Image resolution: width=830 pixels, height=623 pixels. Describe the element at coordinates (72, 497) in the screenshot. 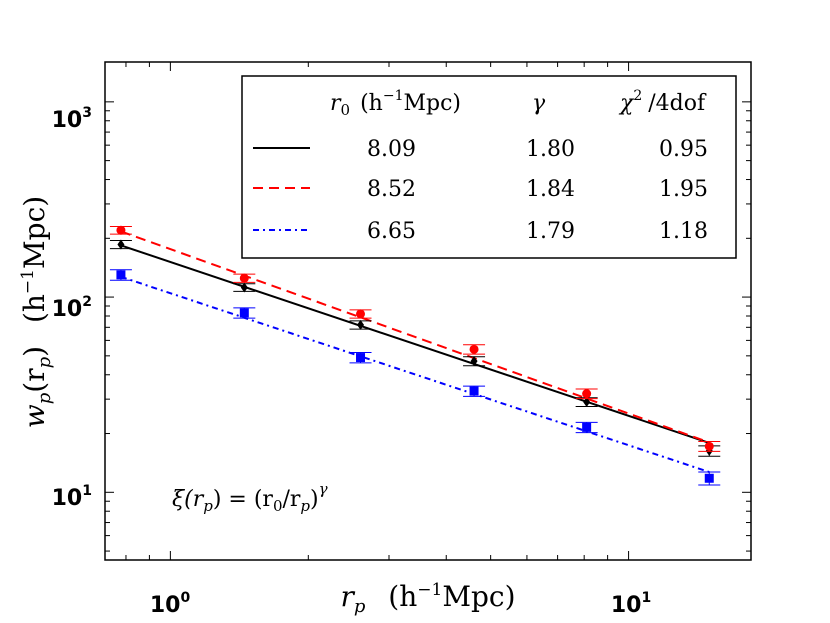

I see `y-tick-label-10: 101` at that location.